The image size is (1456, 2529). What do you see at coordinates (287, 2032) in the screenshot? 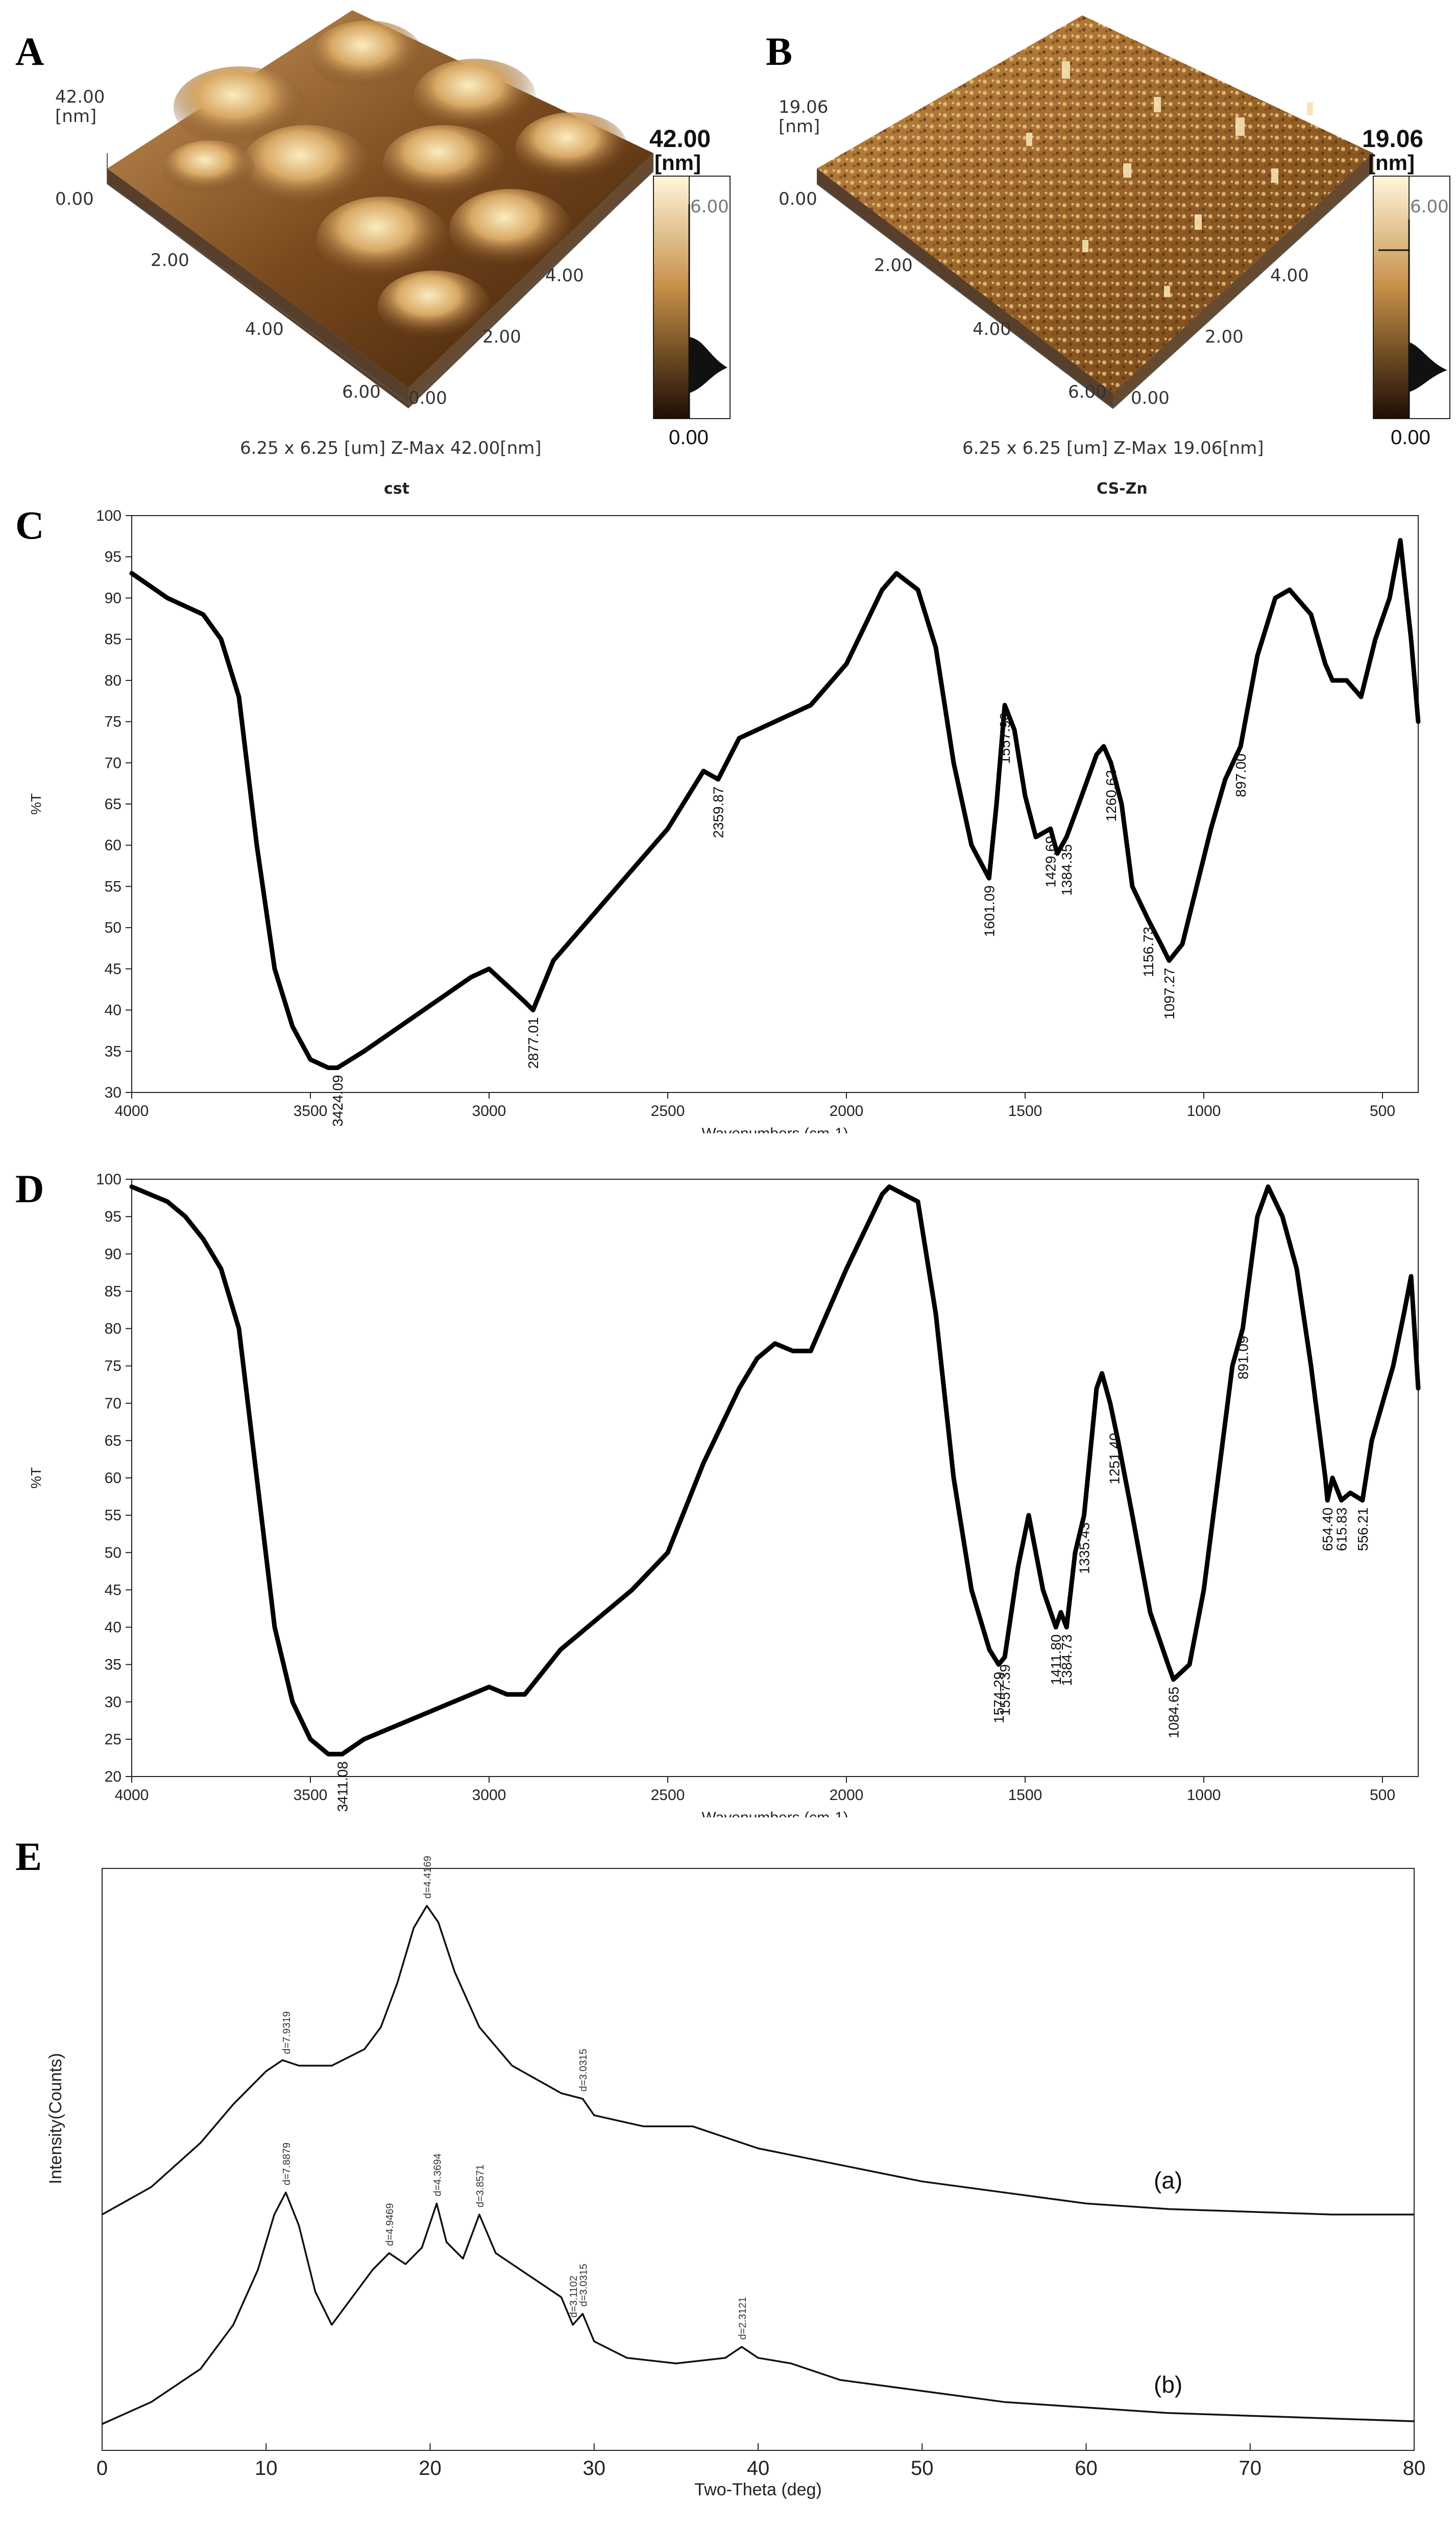
I see `d-spacing-label: d=7.9319` at bounding box center [287, 2032].